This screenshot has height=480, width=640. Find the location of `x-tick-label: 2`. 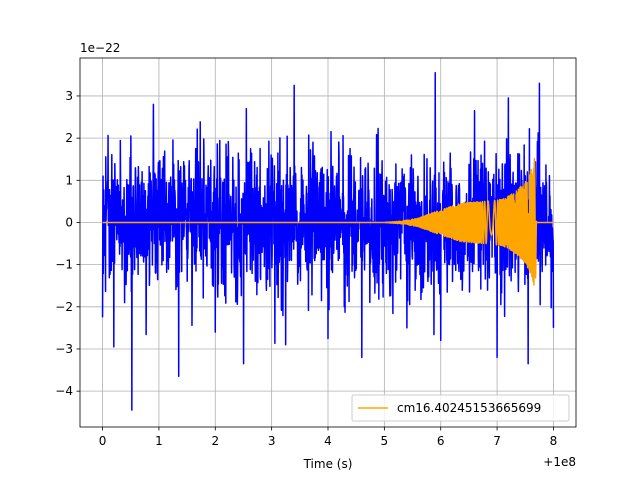

x-tick-label: 2 is located at coordinates (215, 441).